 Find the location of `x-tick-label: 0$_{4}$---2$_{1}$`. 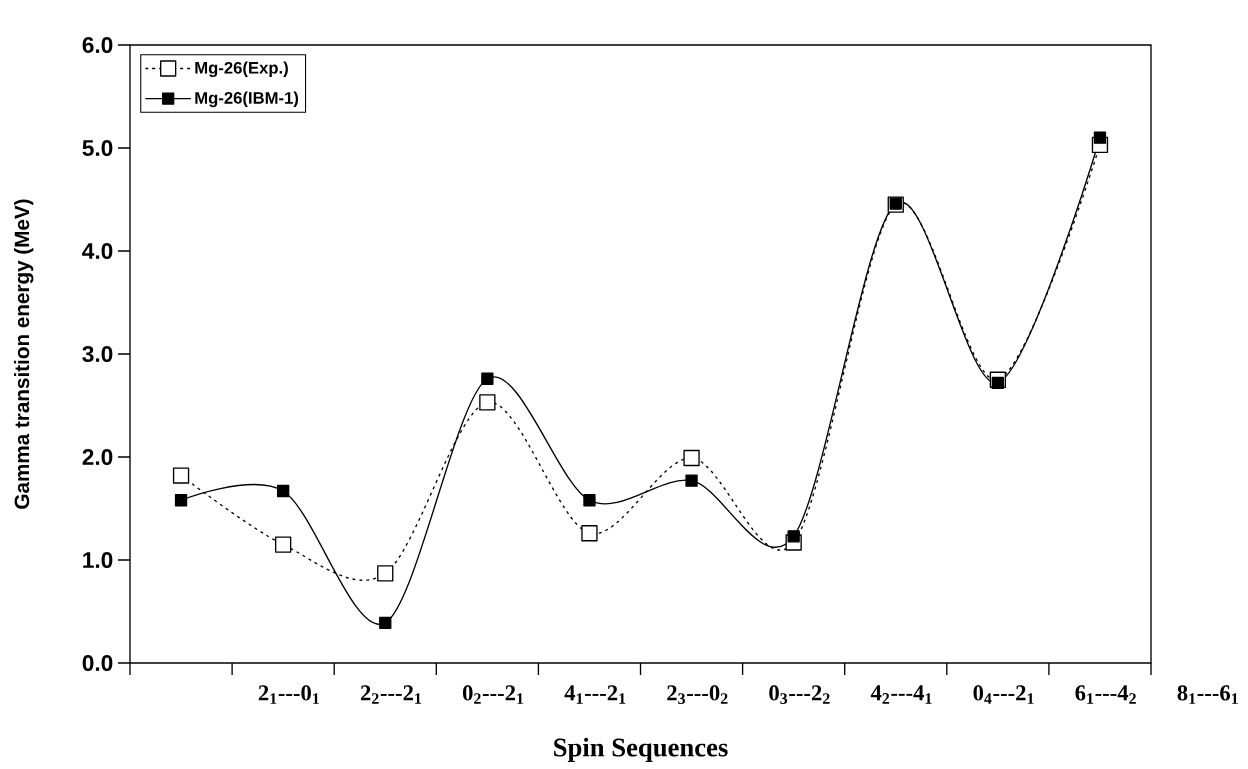

x-tick-label: 0$_{4}$---2$_{1}$ is located at coordinates (1003, 694).